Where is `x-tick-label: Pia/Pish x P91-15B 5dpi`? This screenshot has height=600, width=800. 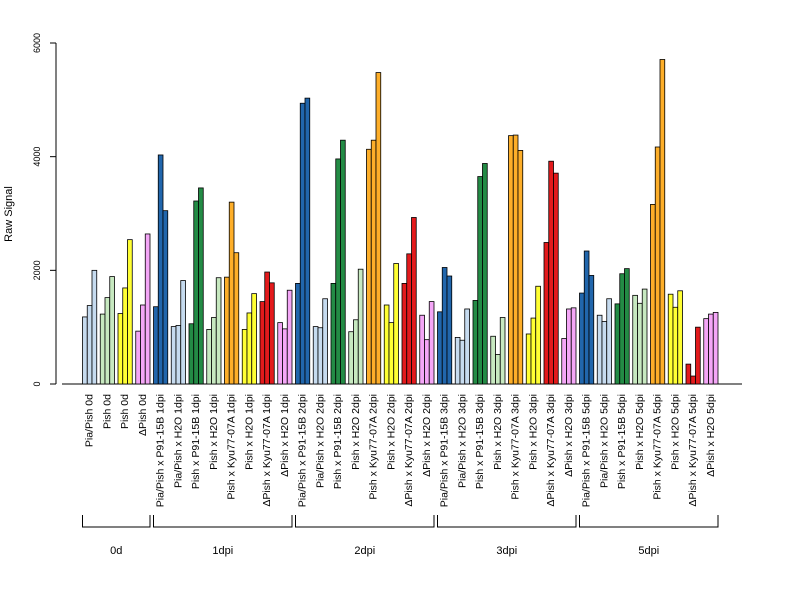 x-tick-label: Pia/Pish x P91-15B 5dpi is located at coordinates (587, 450).